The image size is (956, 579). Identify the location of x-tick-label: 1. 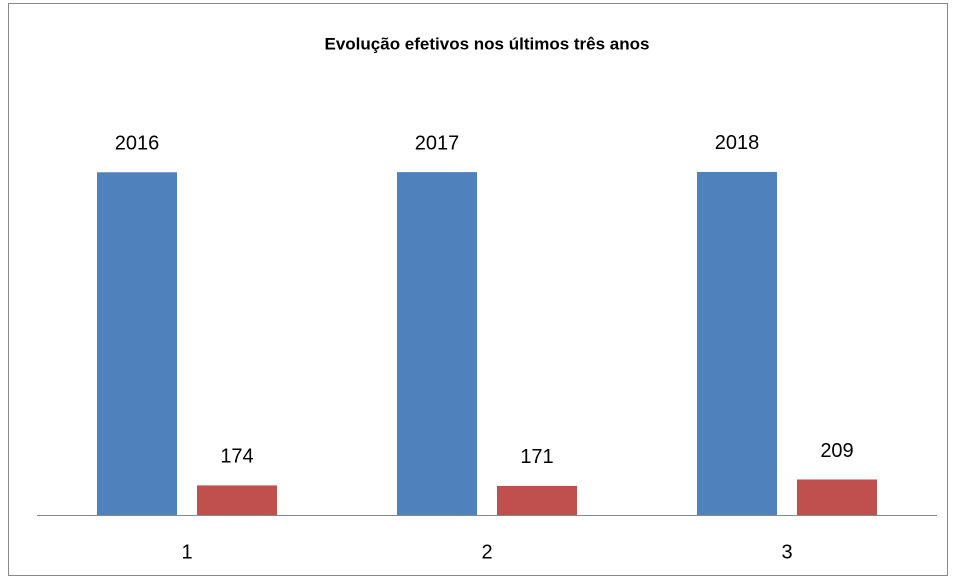
(186, 552).